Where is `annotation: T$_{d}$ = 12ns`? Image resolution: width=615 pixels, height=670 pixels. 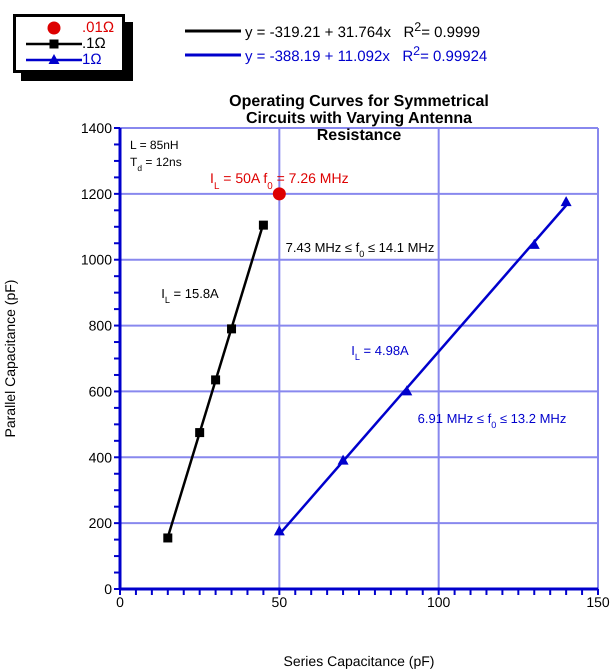 annotation: T$_{d}$ = 12ns is located at coordinates (156, 164).